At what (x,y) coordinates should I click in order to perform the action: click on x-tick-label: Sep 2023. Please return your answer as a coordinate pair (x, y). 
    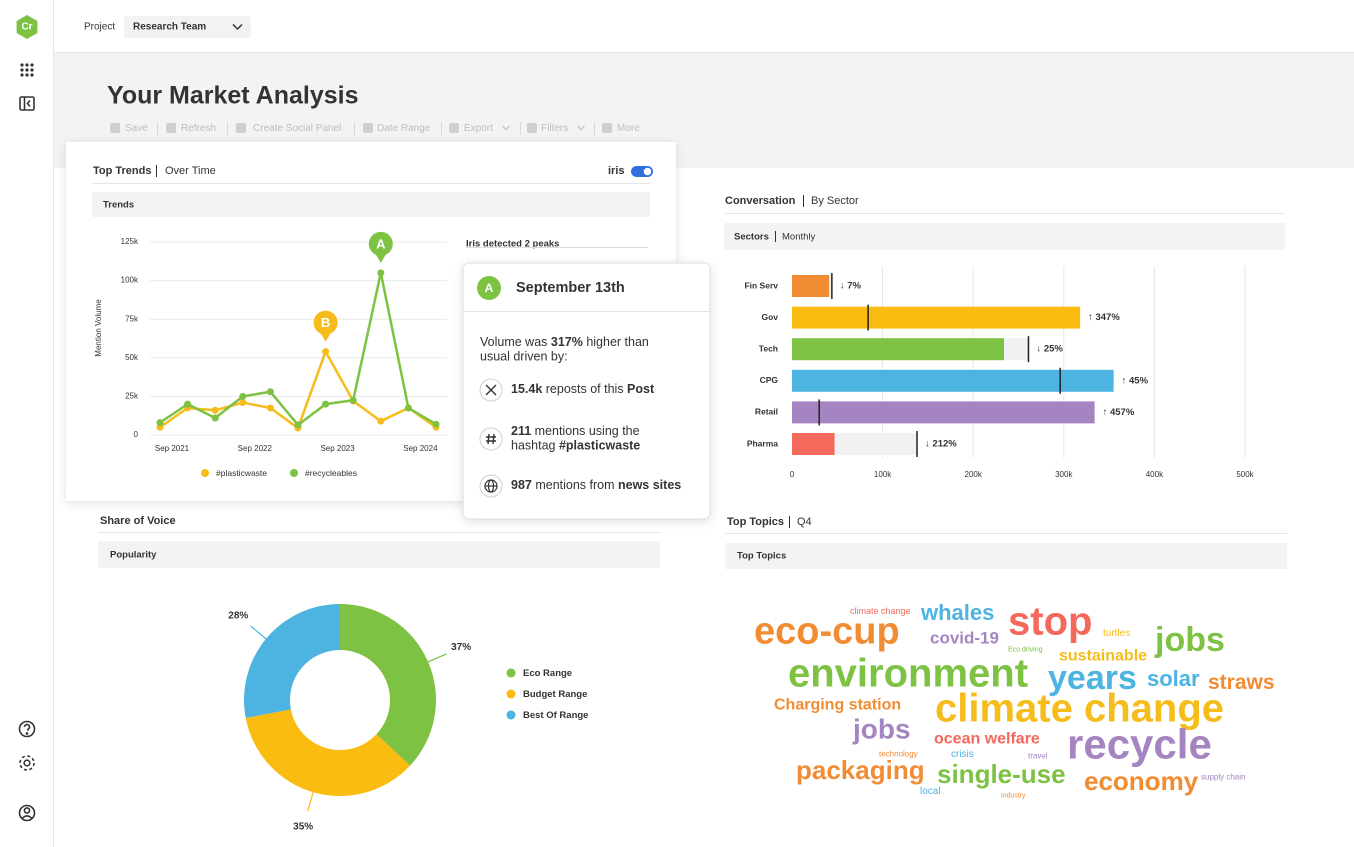
    Looking at the image, I should click on (337, 448).